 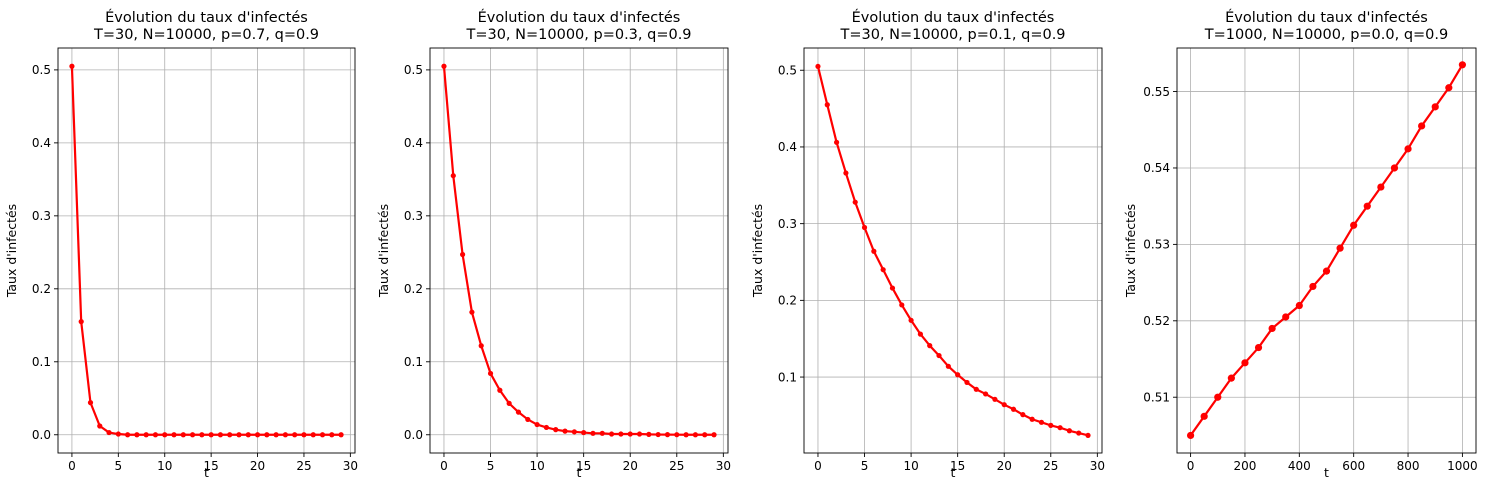 What do you see at coordinates (1462, 466) in the screenshot?
I see `x-tick-label: 1000` at bounding box center [1462, 466].